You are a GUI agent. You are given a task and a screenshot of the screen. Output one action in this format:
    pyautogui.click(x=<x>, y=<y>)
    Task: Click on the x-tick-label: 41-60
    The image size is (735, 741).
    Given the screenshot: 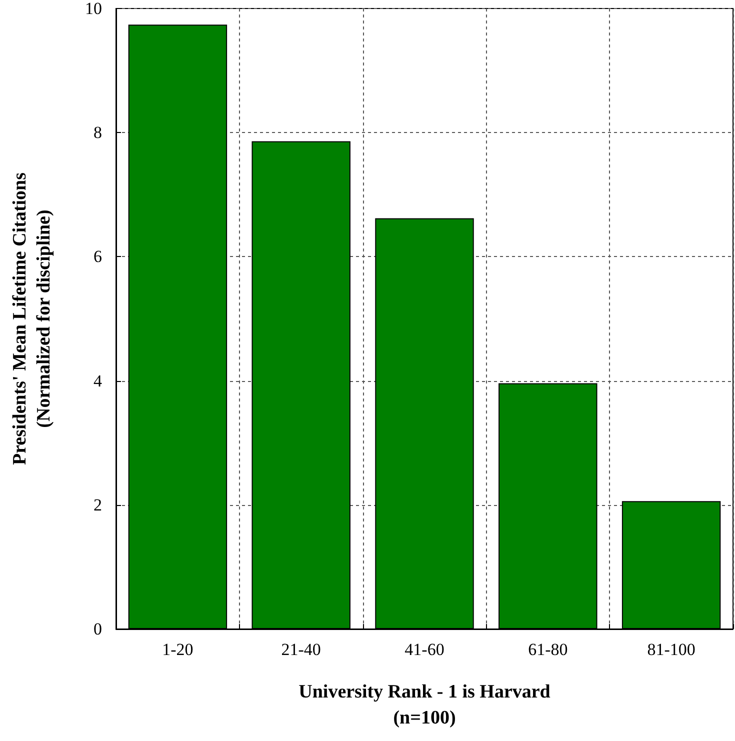 What is the action you would take?
    pyautogui.click(x=424, y=649)
    